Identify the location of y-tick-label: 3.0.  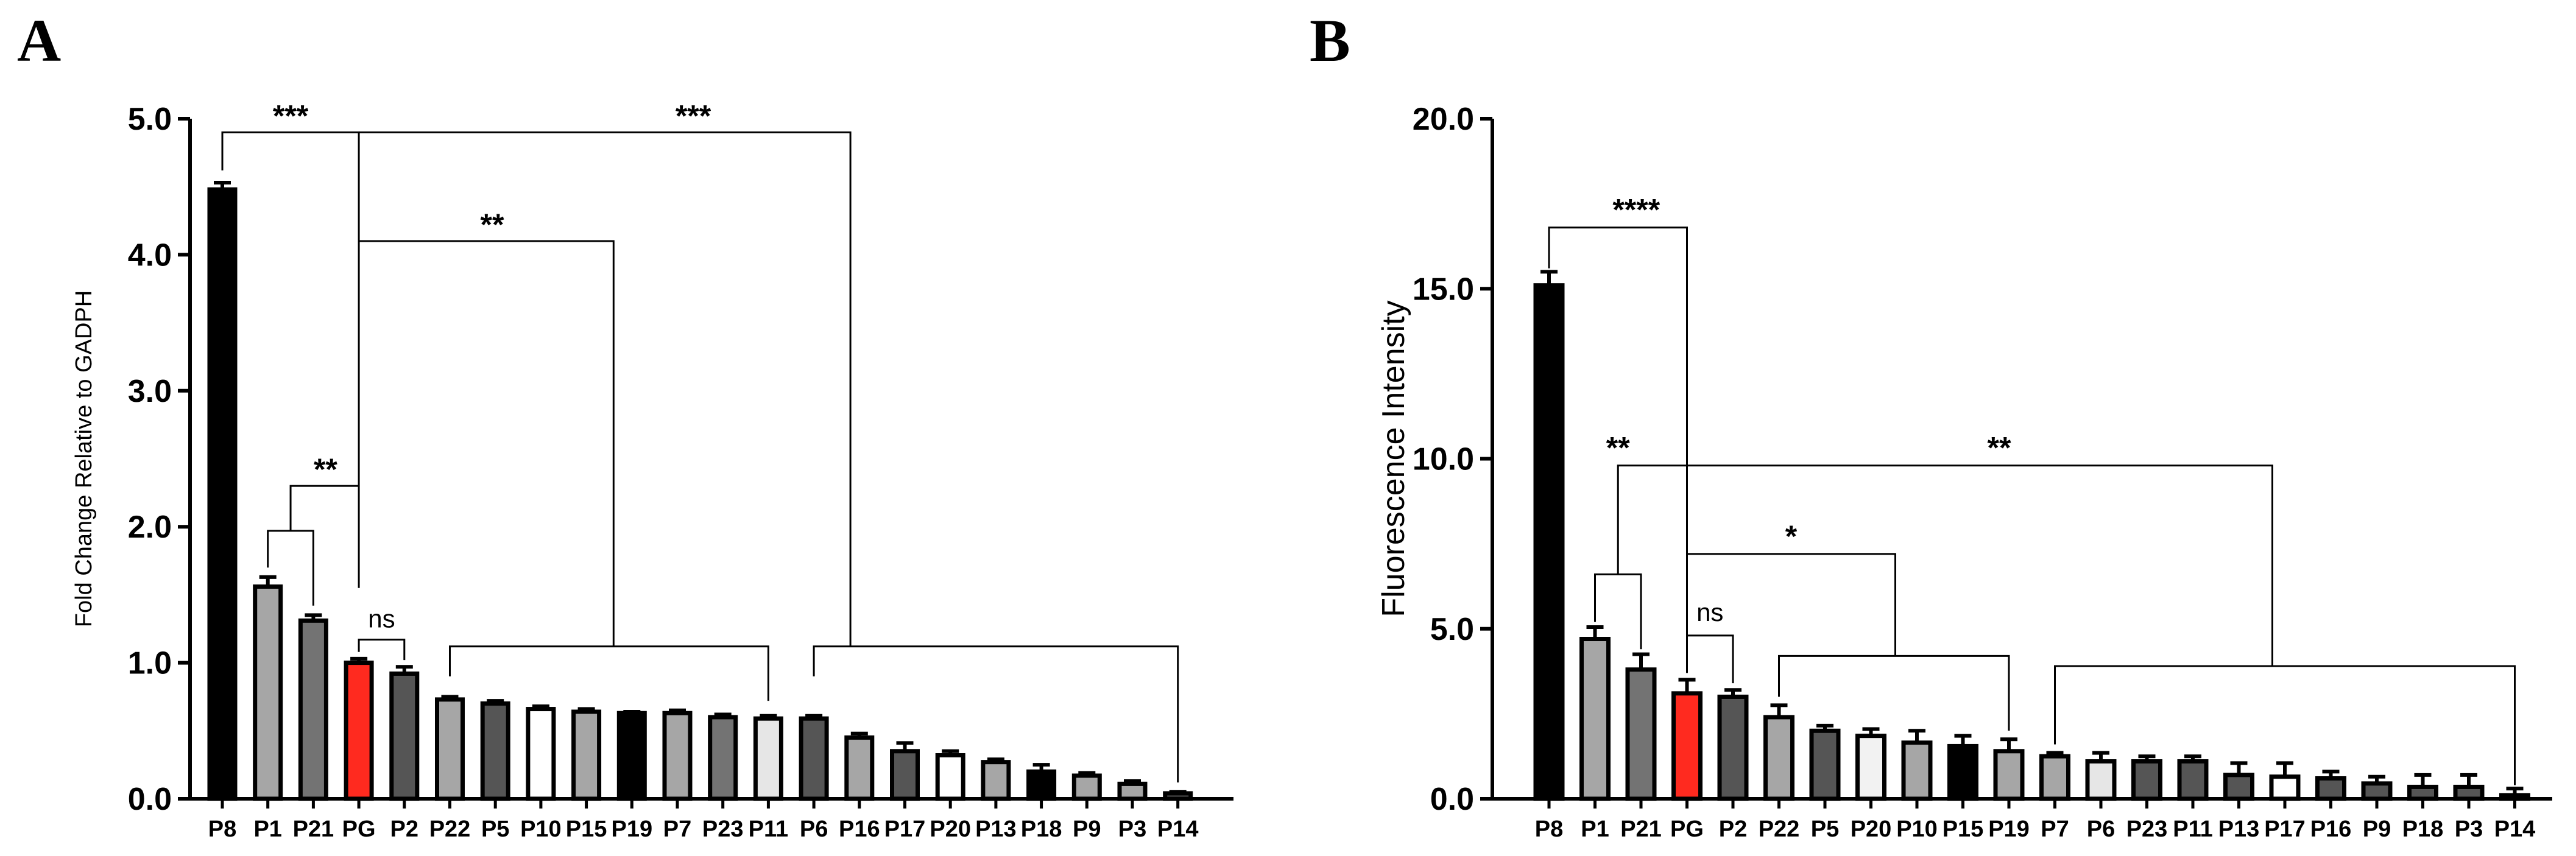
(150, 391).